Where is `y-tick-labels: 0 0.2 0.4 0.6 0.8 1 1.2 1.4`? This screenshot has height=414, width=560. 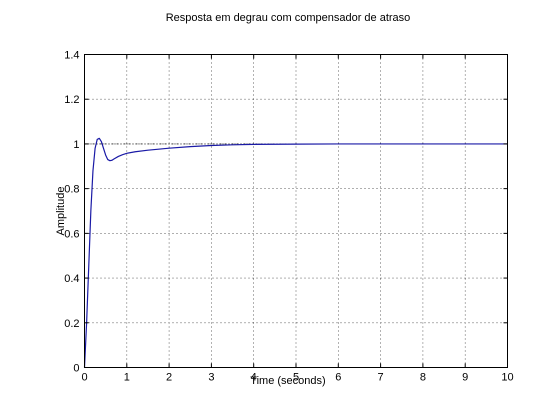 y-tick-labels: 0 0.2 0.4 0.6 0.8 1 1.2 1.4 is located at coordinates (71, 212).